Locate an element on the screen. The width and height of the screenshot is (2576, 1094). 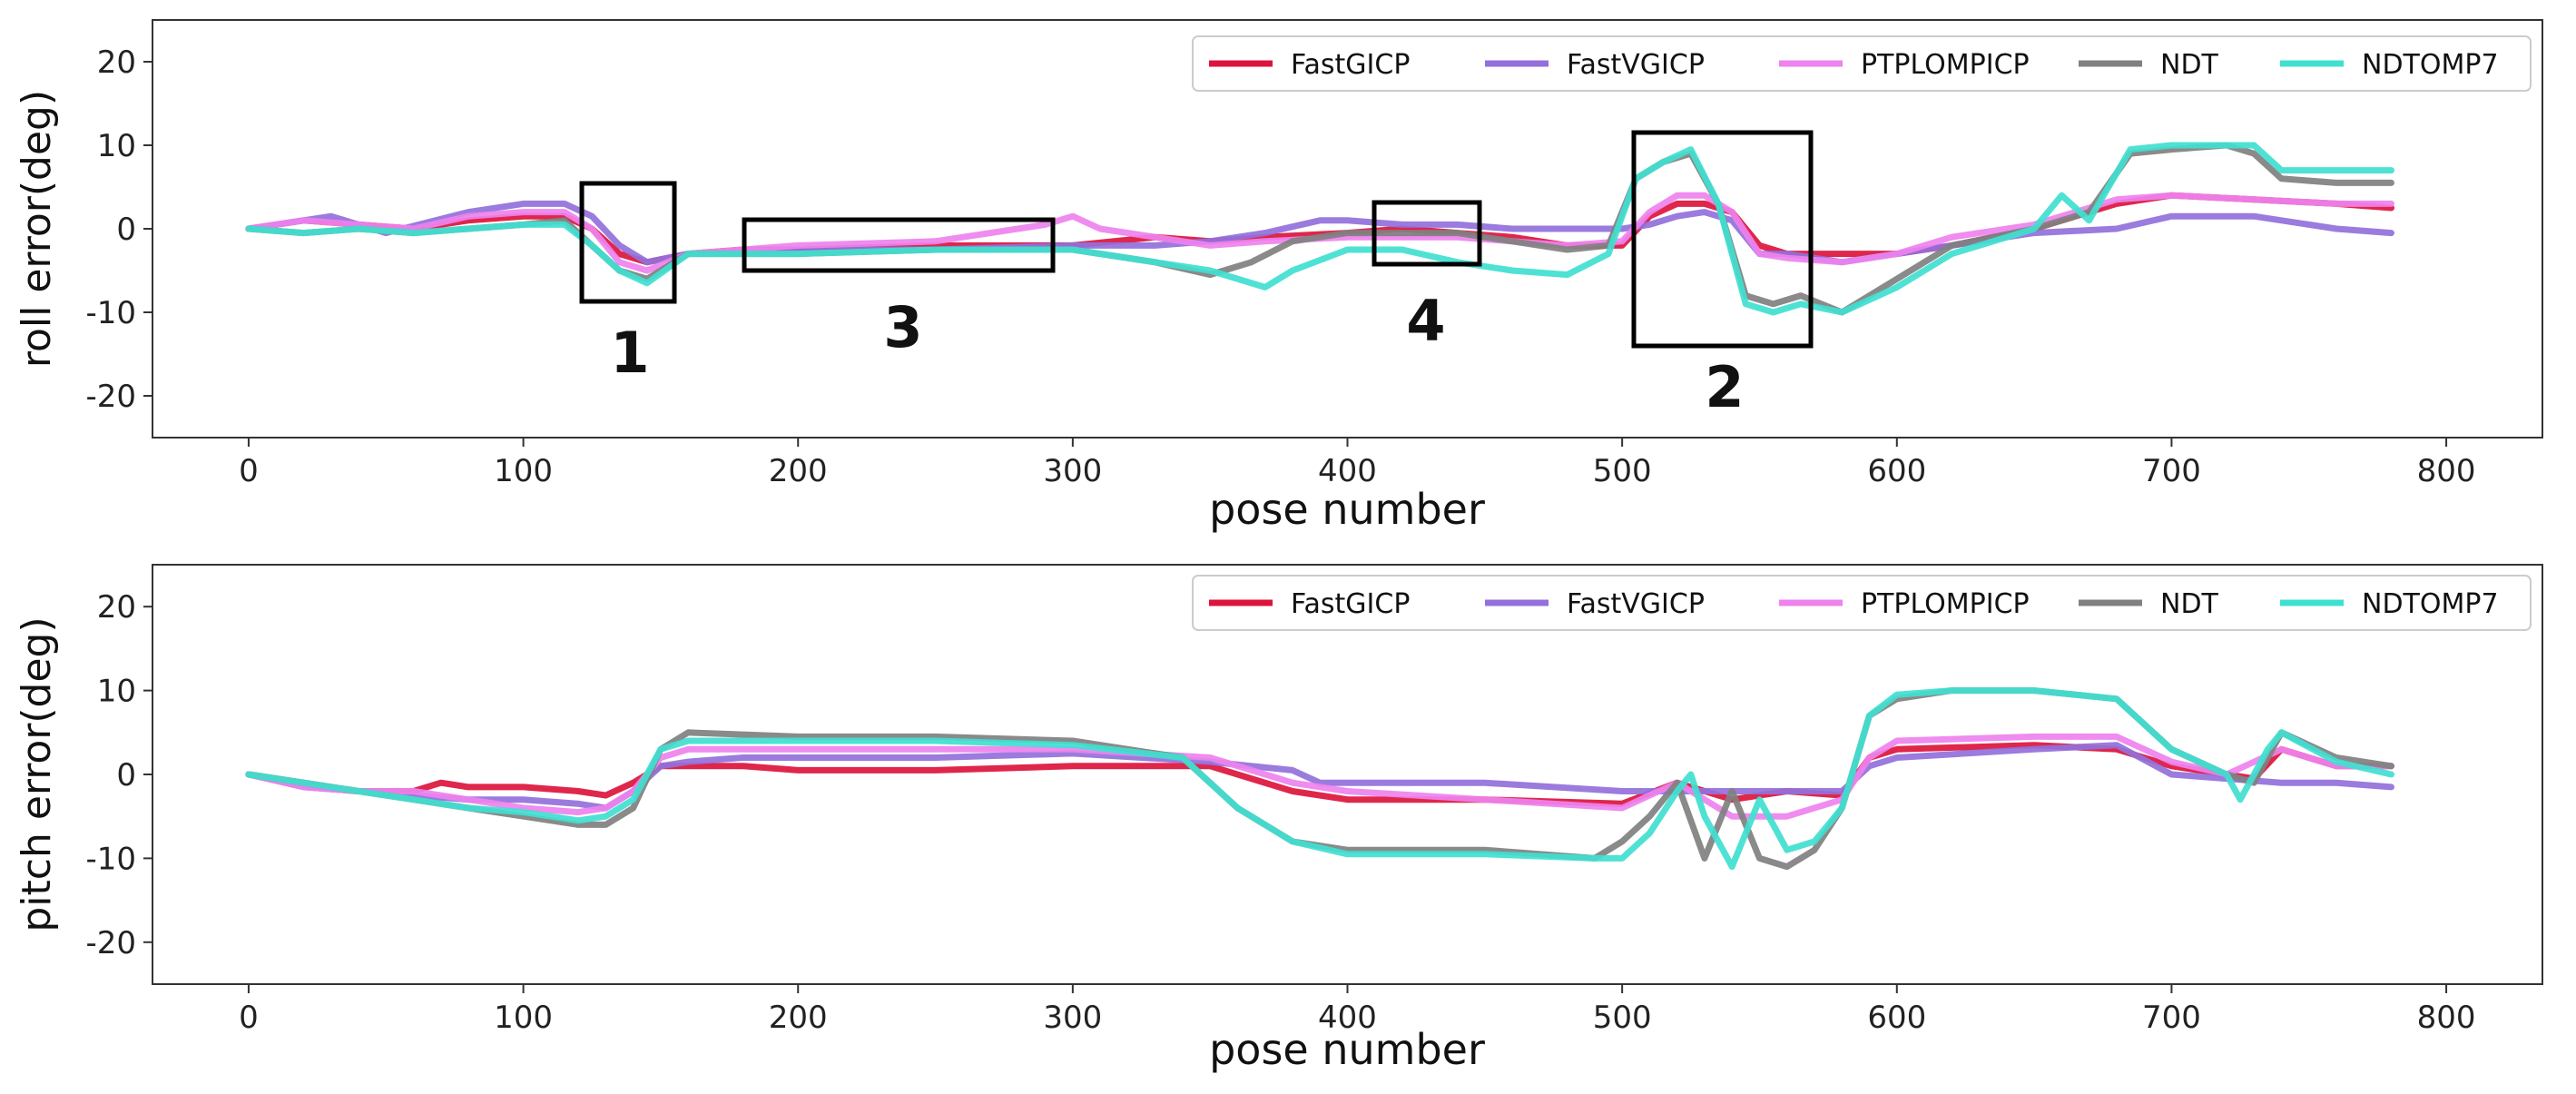
roll-legend-label-fastgicp: FastGICP is located at coordinates (1350, 65).